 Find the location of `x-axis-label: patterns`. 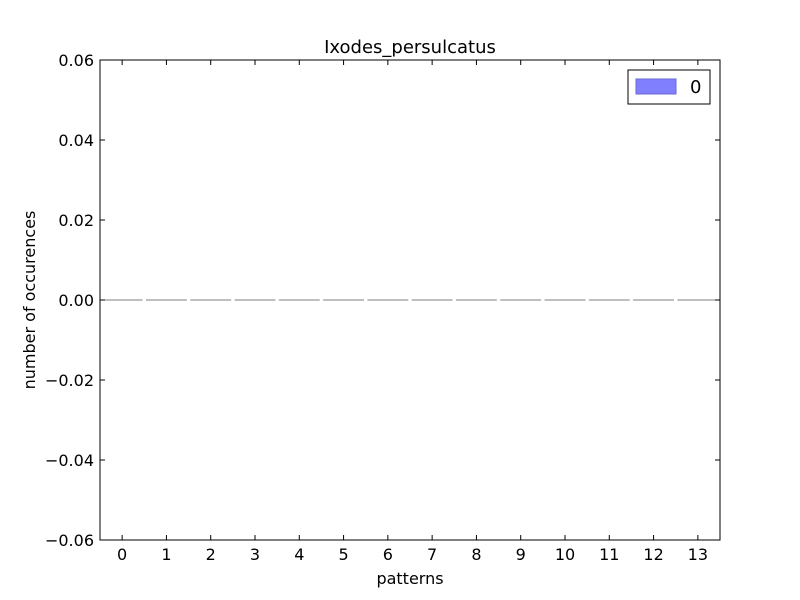

x-axis-label: patterns is located at coordinates (409, 578).